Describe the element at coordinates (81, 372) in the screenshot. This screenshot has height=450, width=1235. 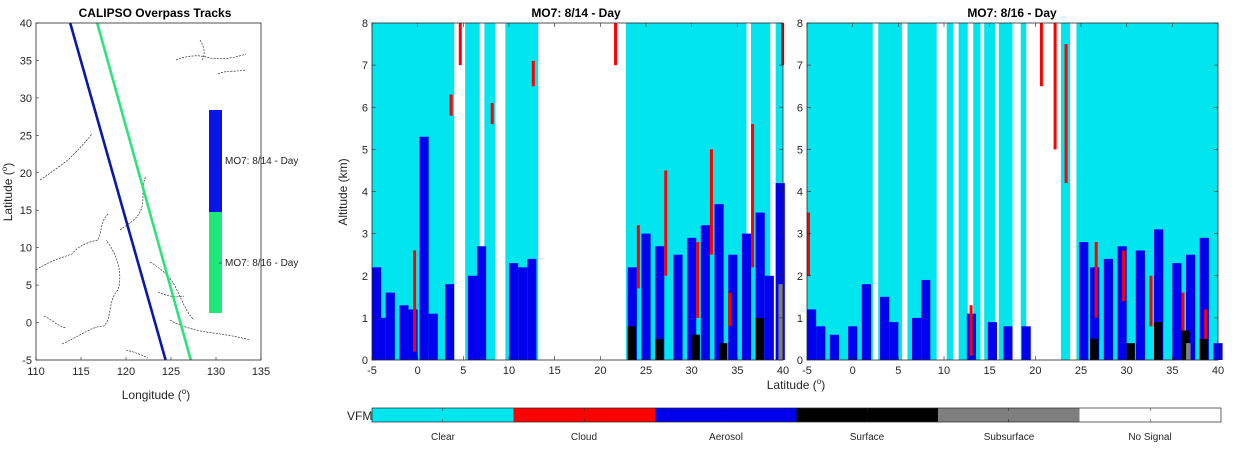
I see `map-x-tick-label: 115` at that location.